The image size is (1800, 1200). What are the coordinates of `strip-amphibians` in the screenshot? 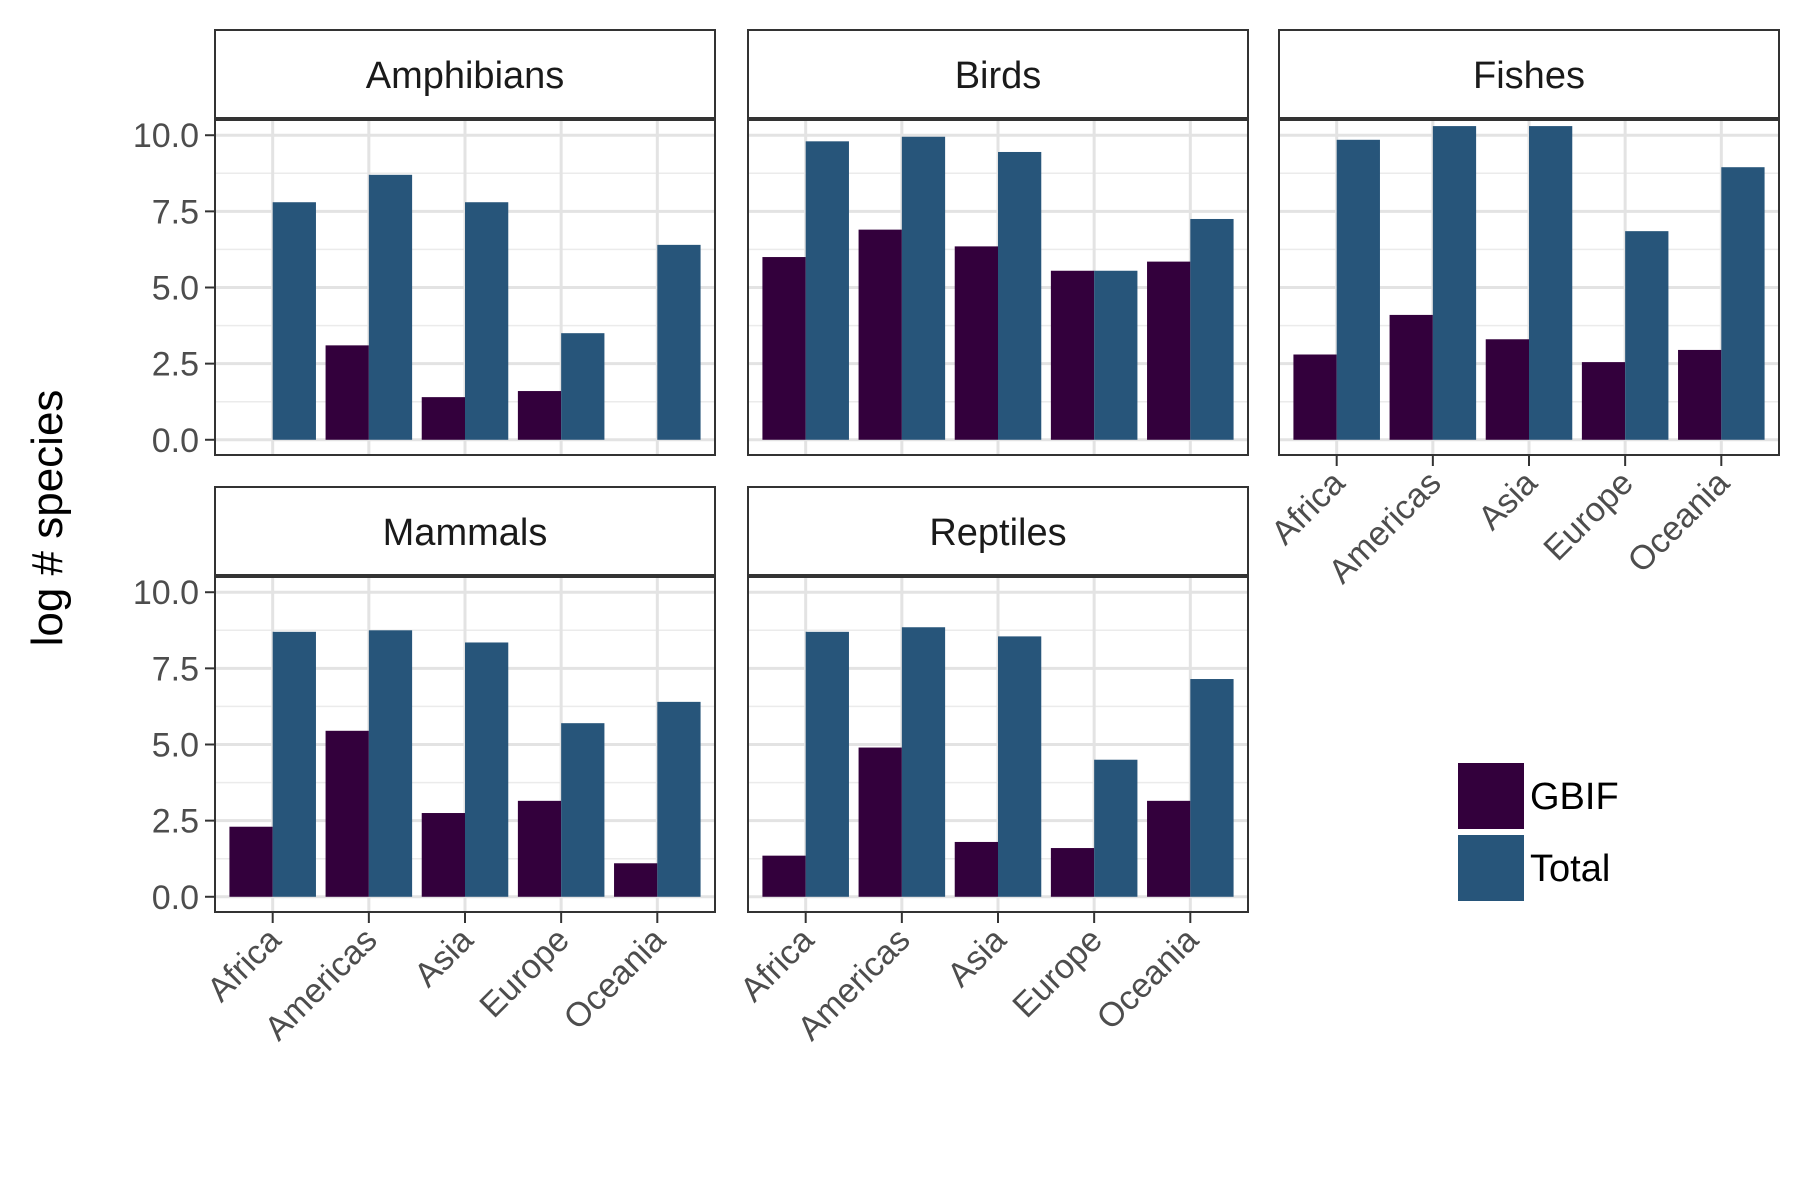 It's located at (465, 74).